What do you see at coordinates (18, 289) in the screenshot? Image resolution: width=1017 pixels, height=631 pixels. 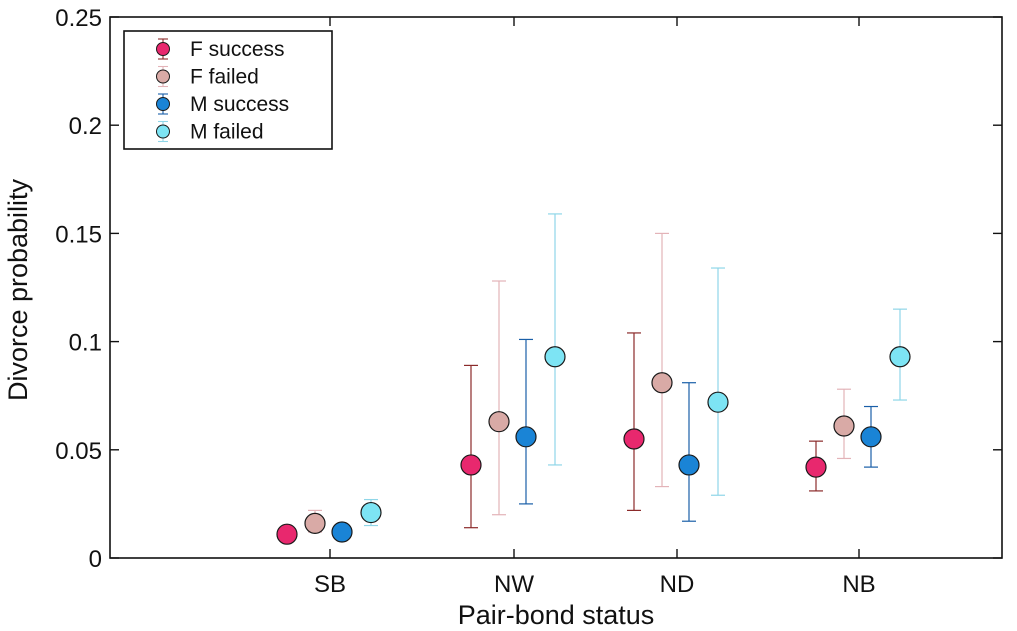 I see `y-axis-title: Divorce probability` at bounding box center [18, 289].